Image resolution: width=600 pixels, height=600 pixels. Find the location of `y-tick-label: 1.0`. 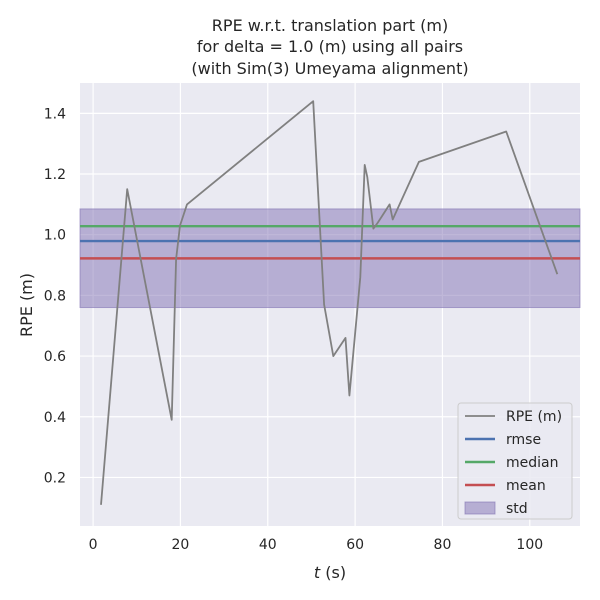

y-tick-label: 1.0 is located at coordinates (55, 236).